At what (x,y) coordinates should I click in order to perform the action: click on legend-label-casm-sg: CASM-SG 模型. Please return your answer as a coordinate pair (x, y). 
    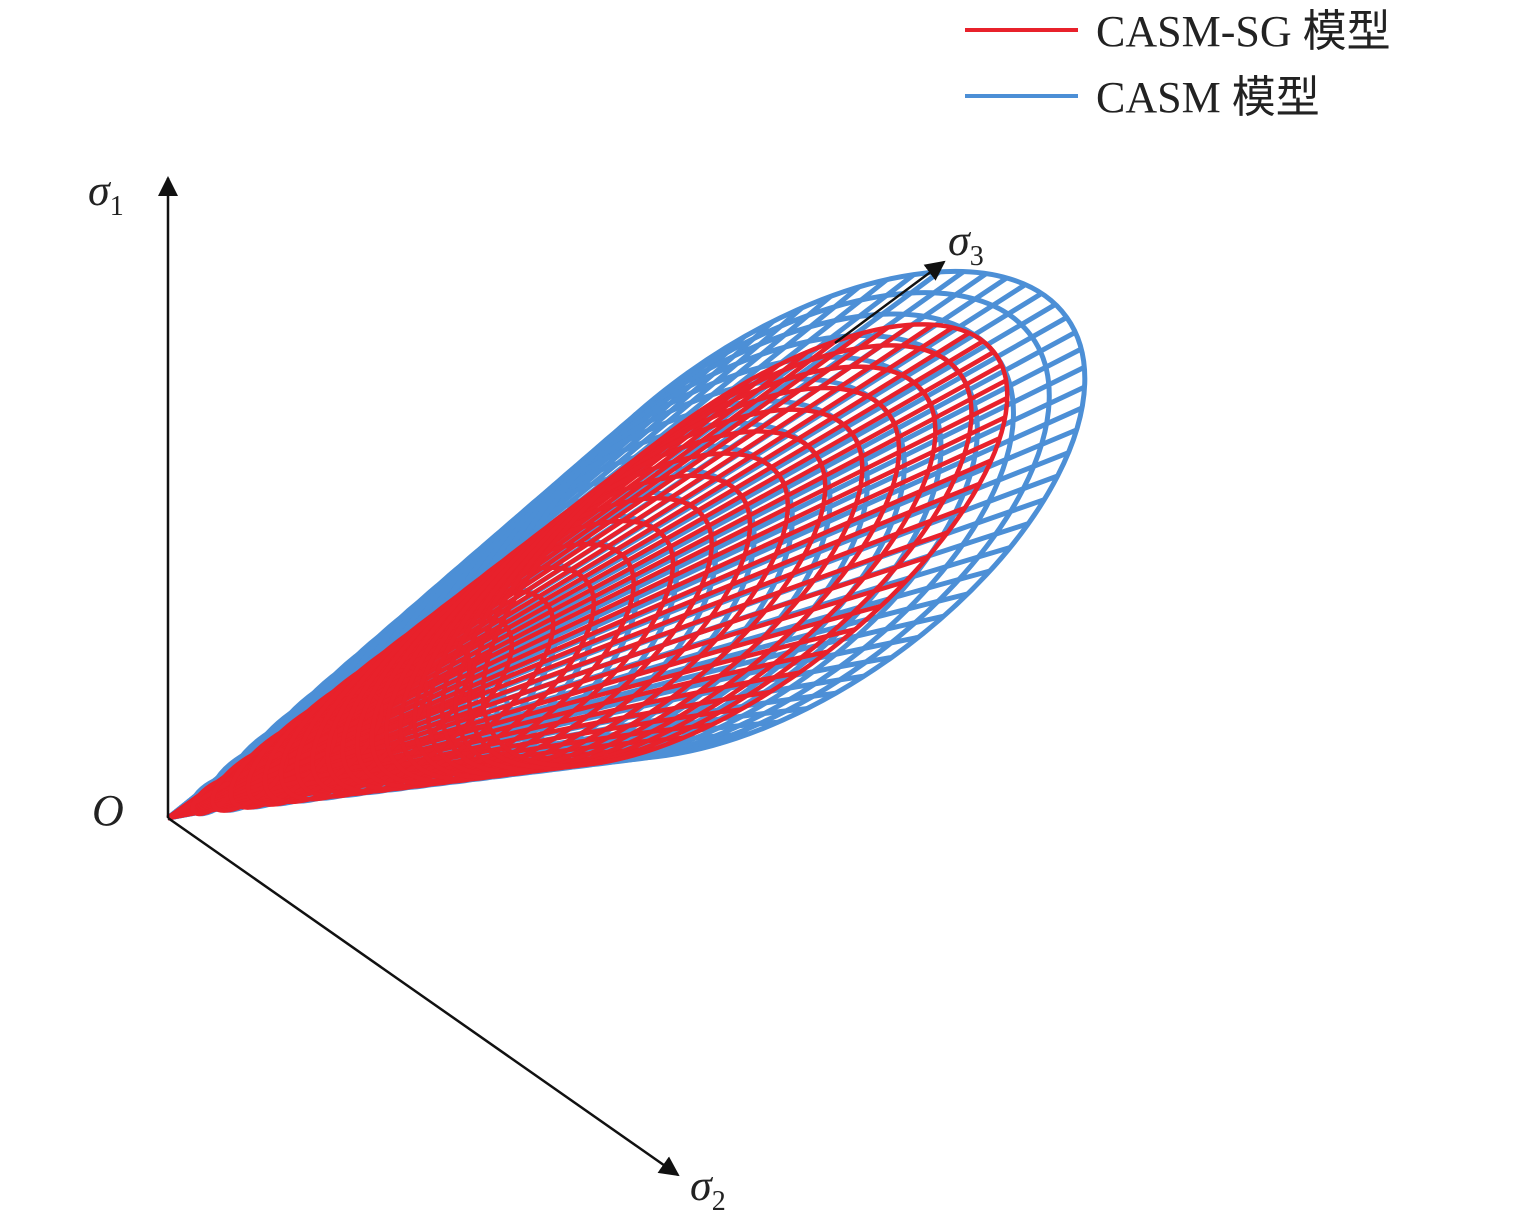
    Looking at the image, I should click on (1243, 31).